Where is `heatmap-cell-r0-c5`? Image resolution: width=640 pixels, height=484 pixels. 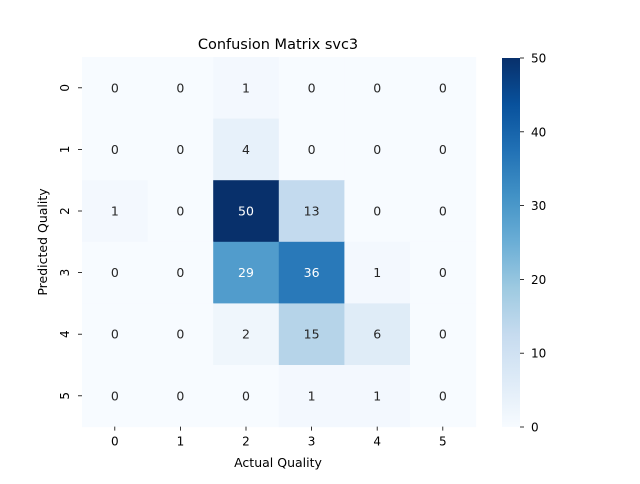 heatmap-cell-r0-c5 is located at coordinates (443, 88).